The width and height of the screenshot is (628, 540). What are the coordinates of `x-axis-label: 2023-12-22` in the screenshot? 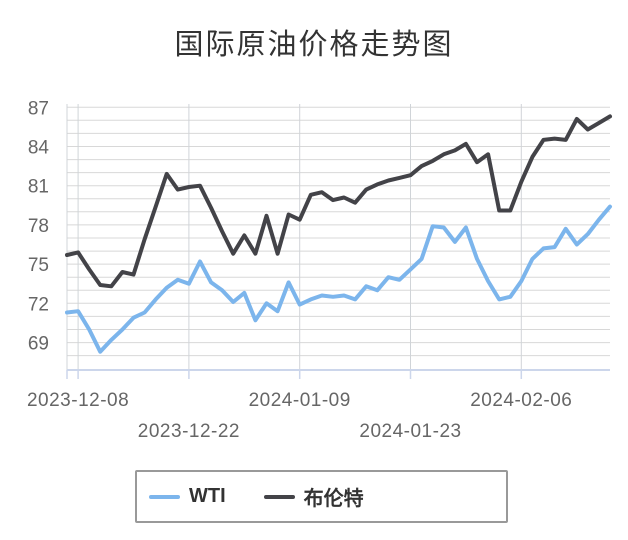 It's located at (189, 431).